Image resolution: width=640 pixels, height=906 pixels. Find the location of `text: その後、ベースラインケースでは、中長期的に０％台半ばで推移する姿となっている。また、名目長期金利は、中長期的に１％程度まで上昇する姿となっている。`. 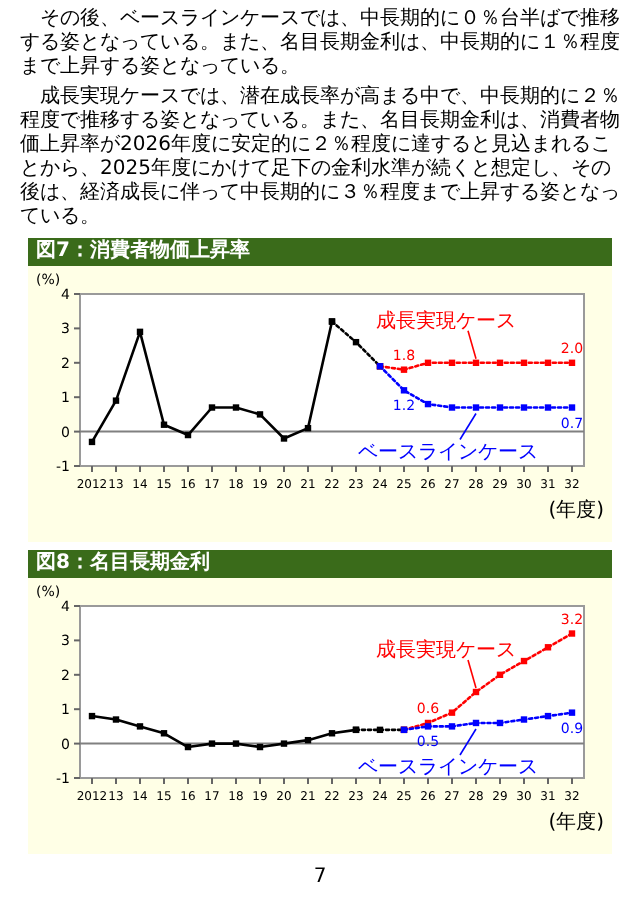

text: その後、ベースラインケースでは、中長期的に０％台半ばで推移する姿となっている。また、名目長期金利は、中長期的に１％程度まで上昇する姿となっている。 is located at coordinates (321, 44).